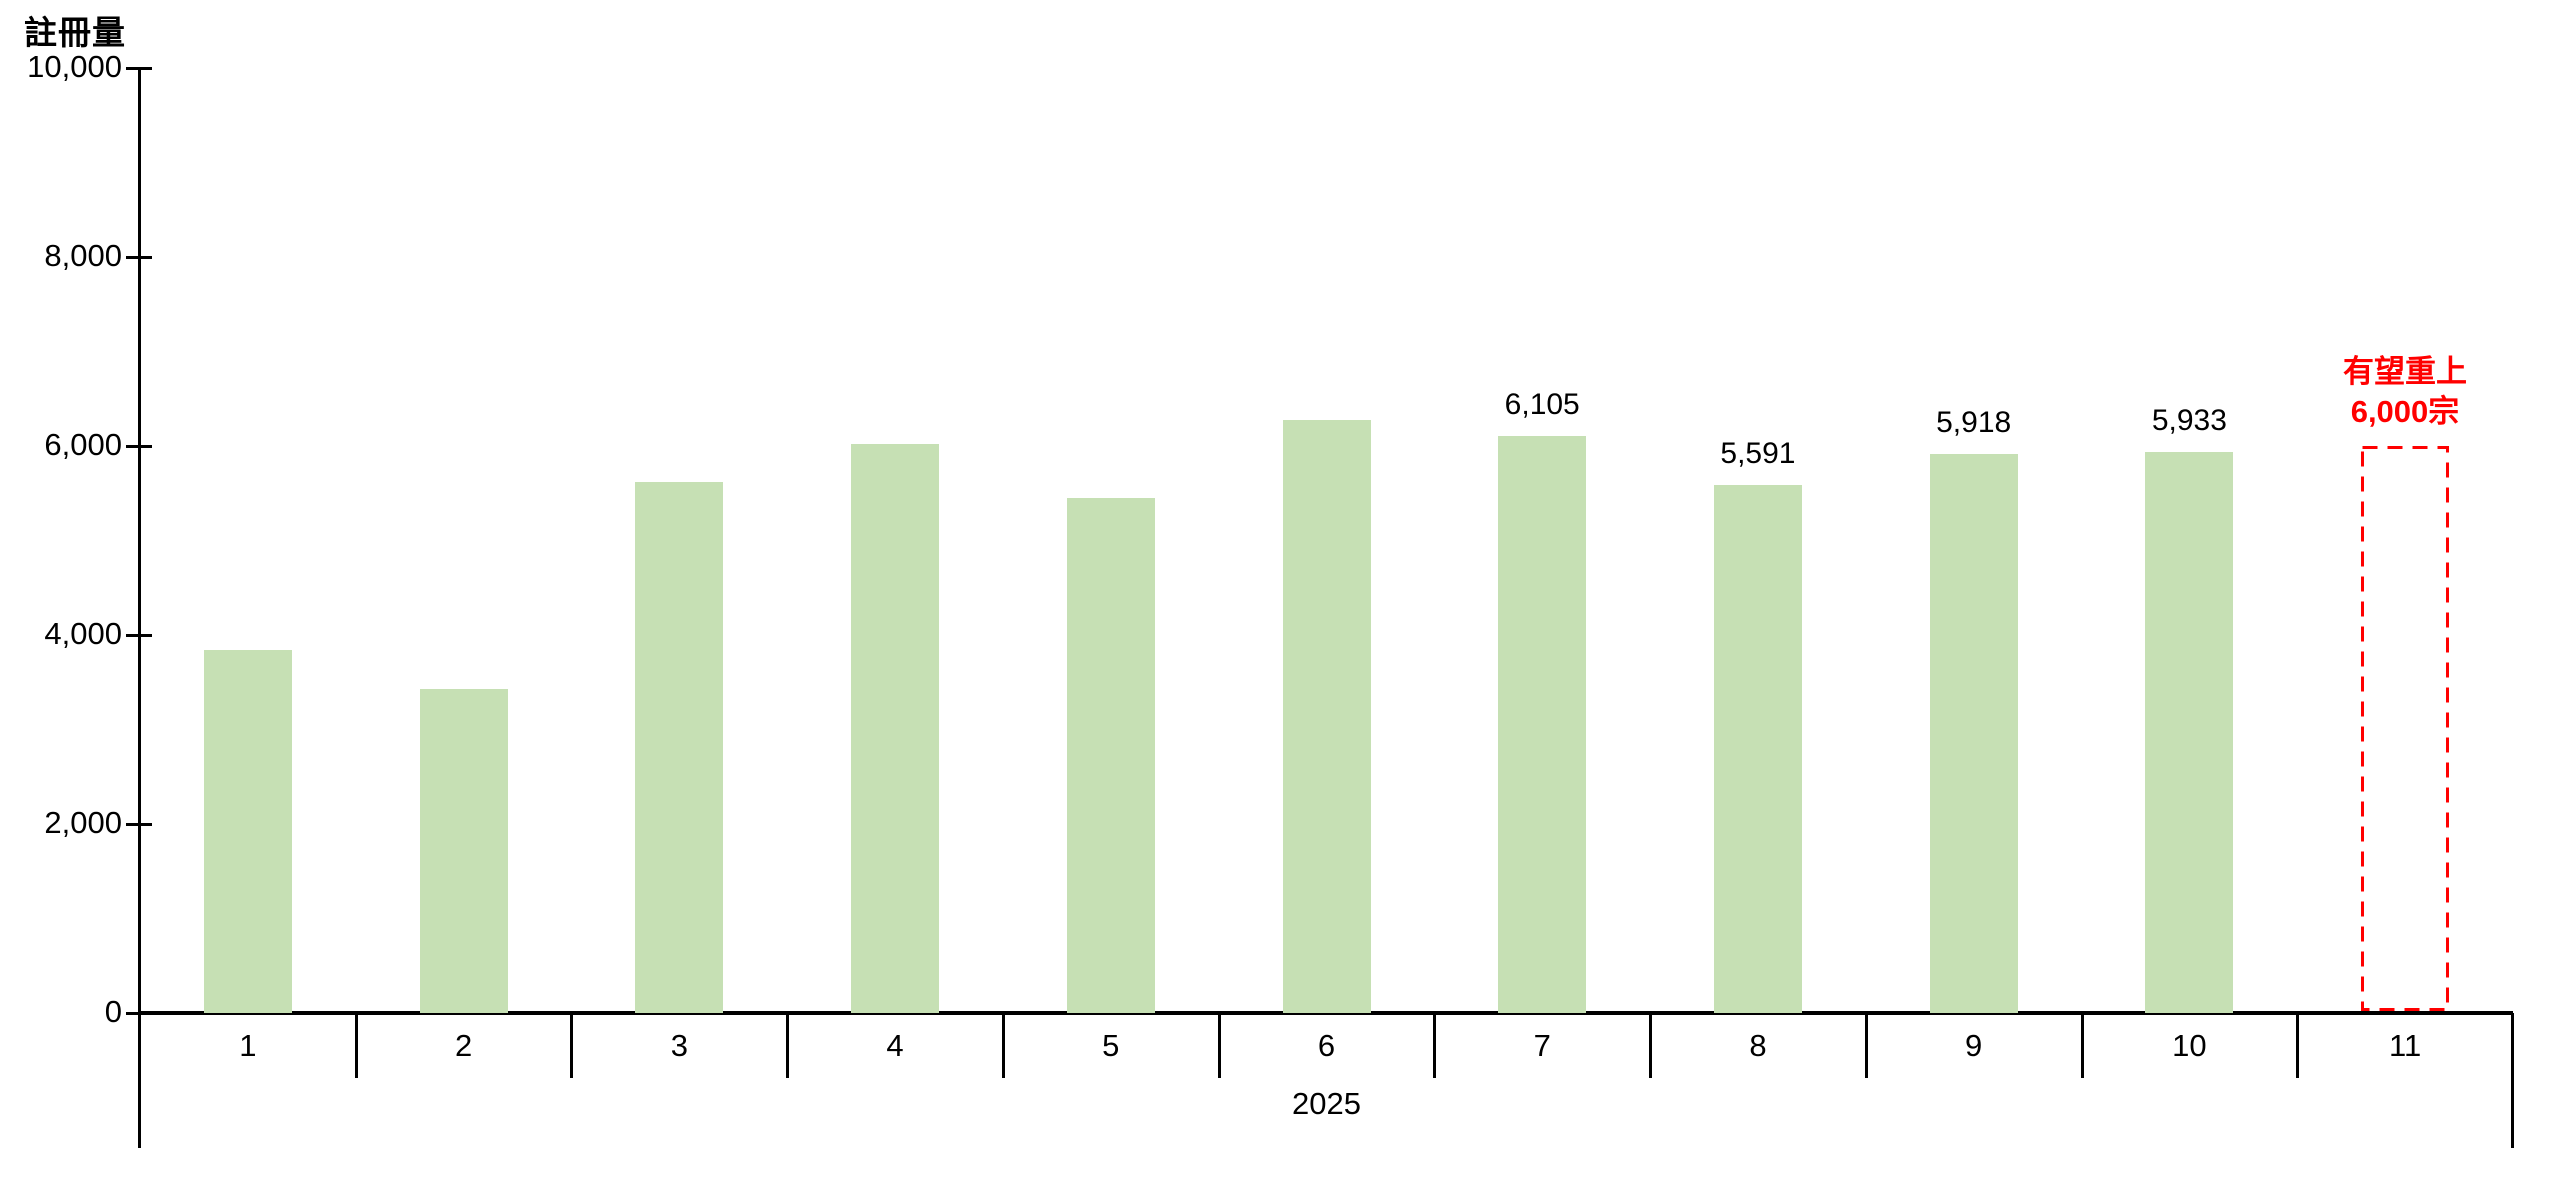  Describe the element at coordinates (1326, 1103) in the screenshot. I see `year-group-label: 2025` at that location.